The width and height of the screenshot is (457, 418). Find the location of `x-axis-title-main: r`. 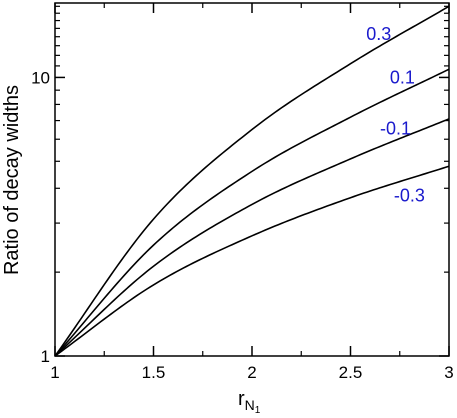

x-axis-title-main: r is located at coordinates (241, 399).